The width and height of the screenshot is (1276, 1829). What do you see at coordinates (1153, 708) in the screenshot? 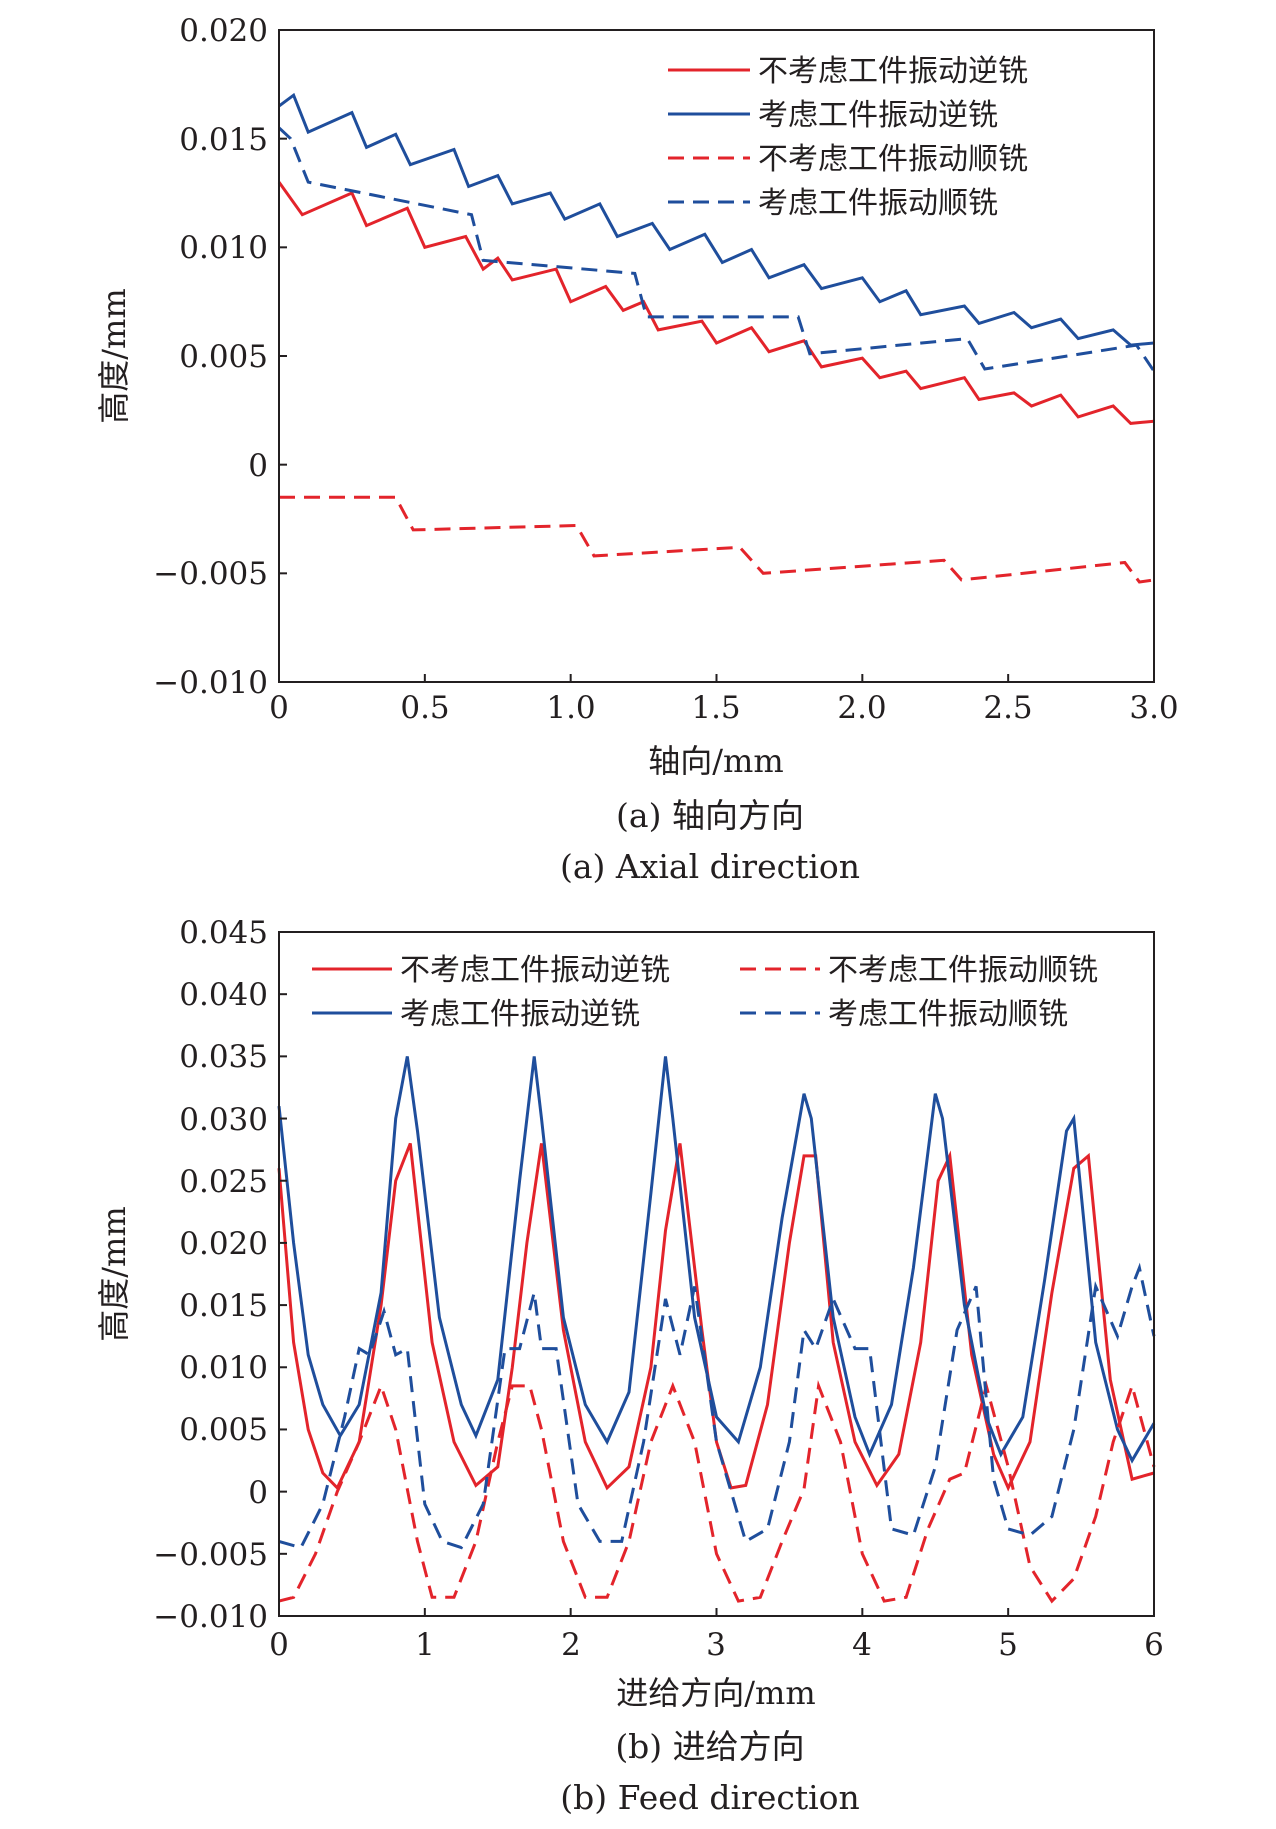
I see `chart-a-xtick: 3.0` at bounding box center [1153, 708].